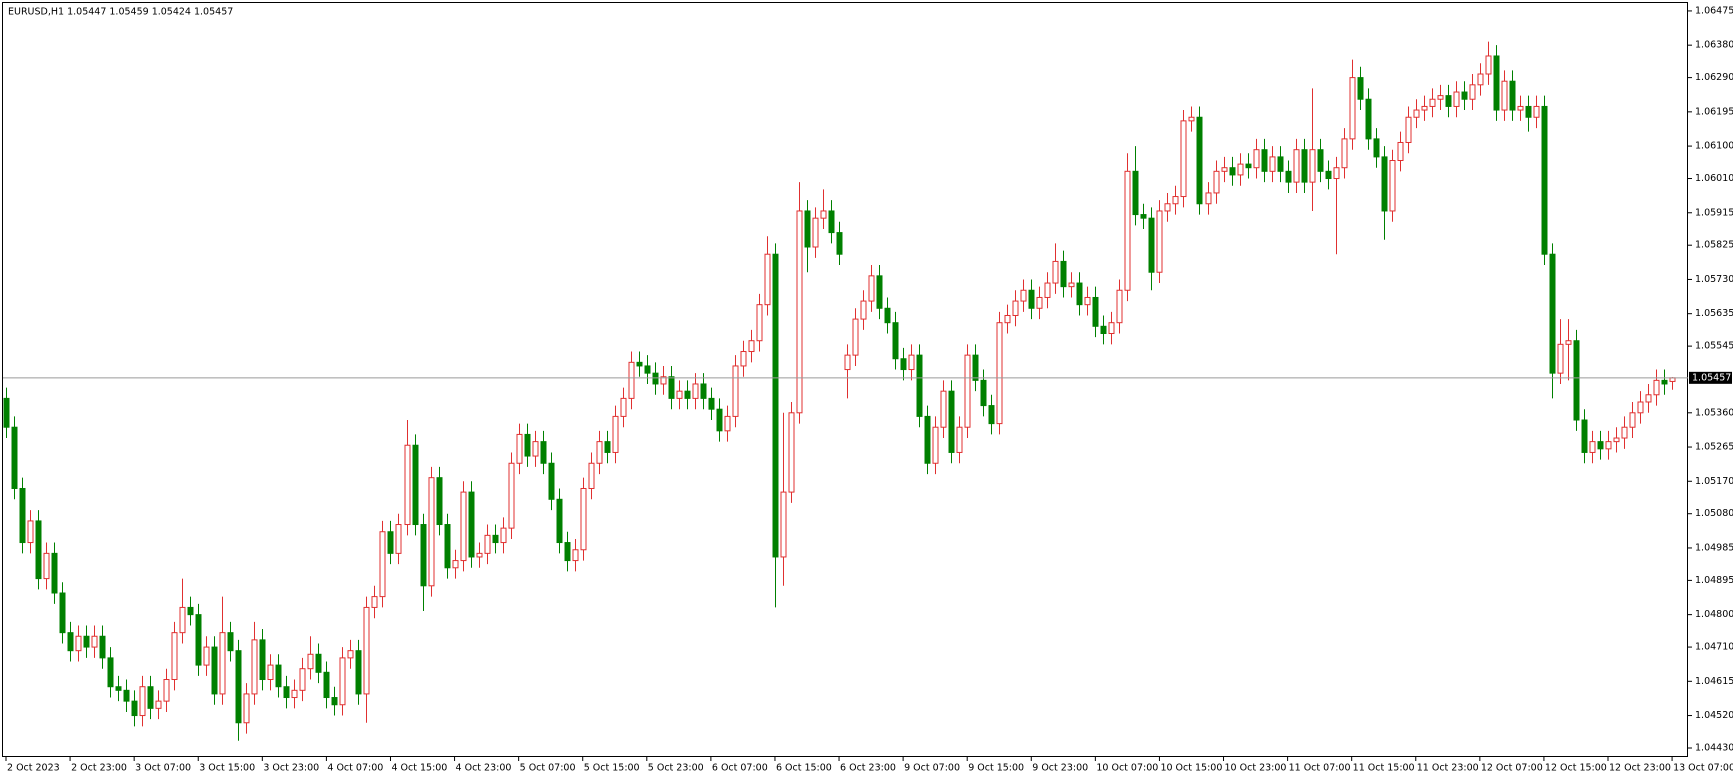  Describe the element at coordinates (1714, 10) in the screenshot. I see `y-tick-label: 1.06475` at that location.